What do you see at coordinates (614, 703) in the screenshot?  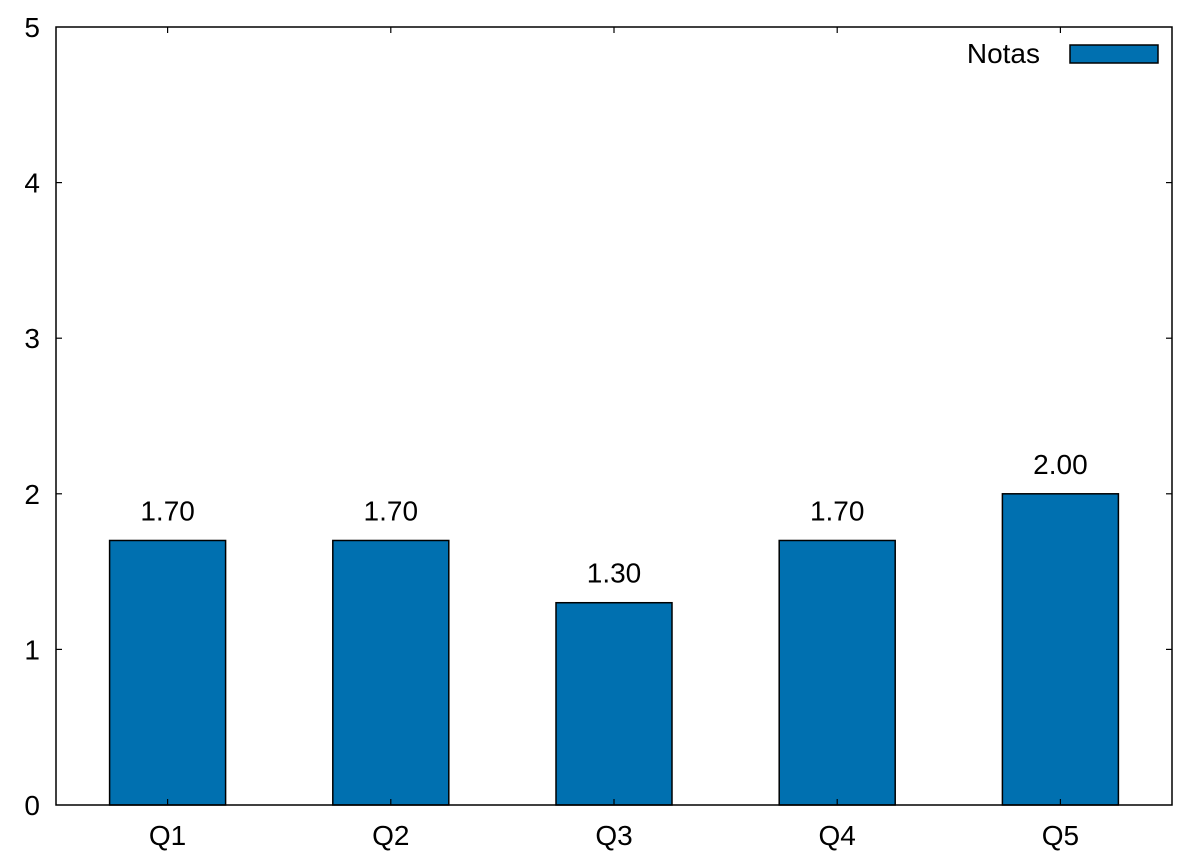 I see `bar-q3` at bounding box center [614, 703].